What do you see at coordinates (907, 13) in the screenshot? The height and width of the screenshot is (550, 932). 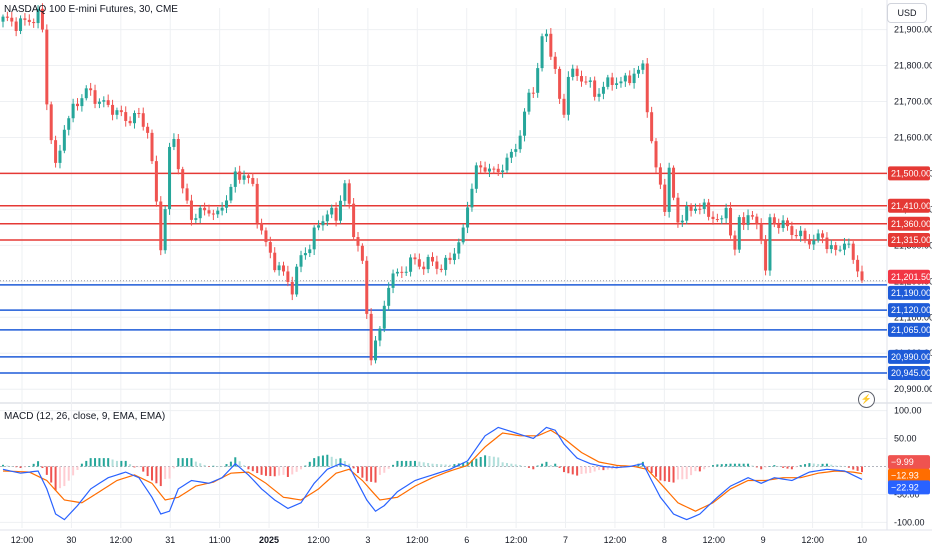 I see `currency-button: USD` at bounding box center [907, 13].